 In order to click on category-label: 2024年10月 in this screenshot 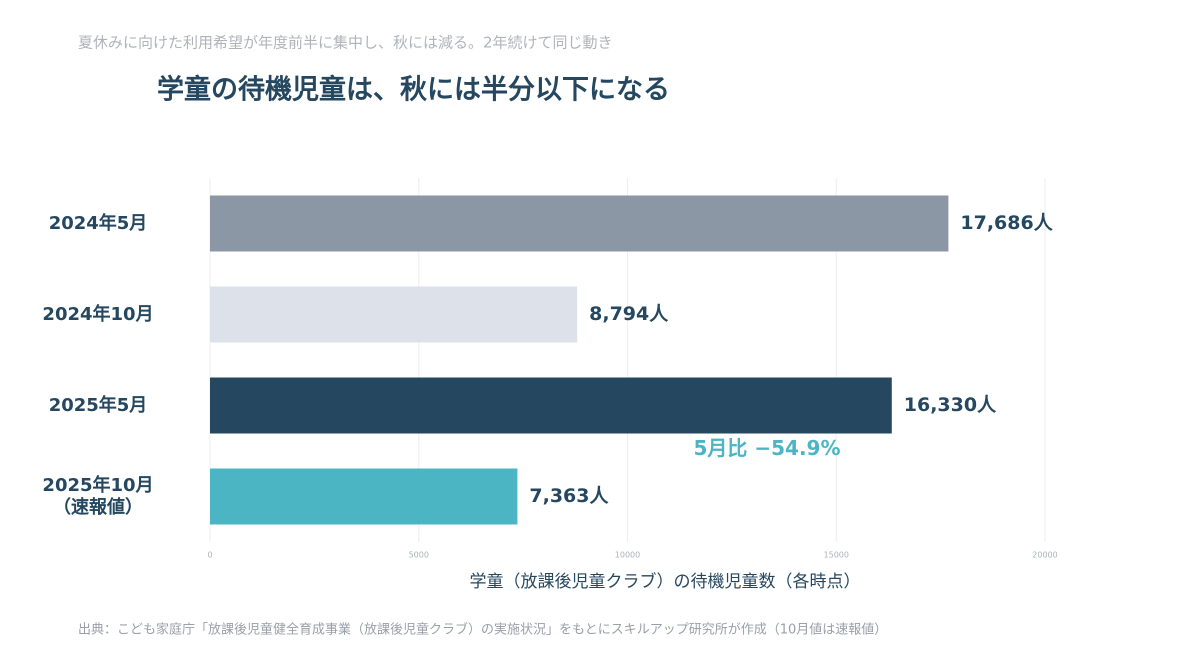, I will do `click(98, 314)`.